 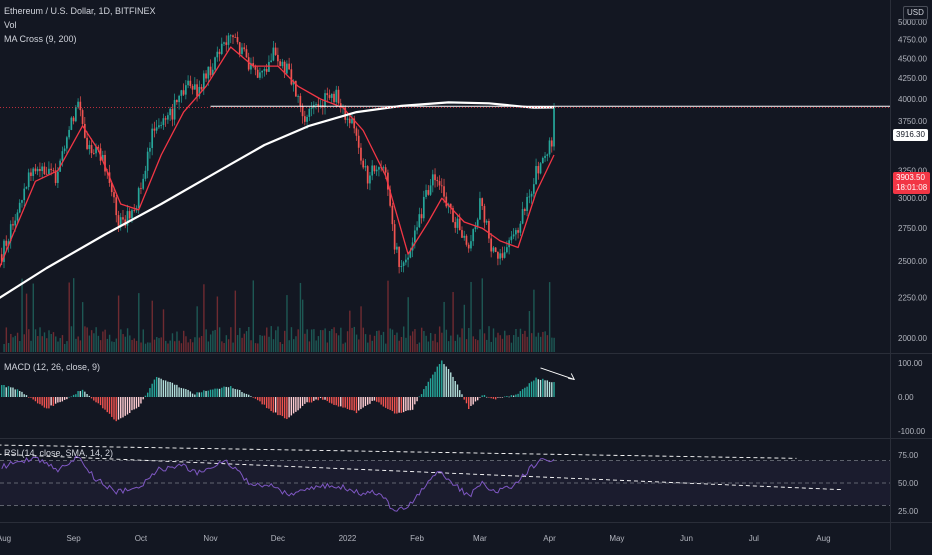 What do you see at coordinates (915, 13) in the screenshot?
I see `currency-badge: USD` at bounding box center [915, 13].